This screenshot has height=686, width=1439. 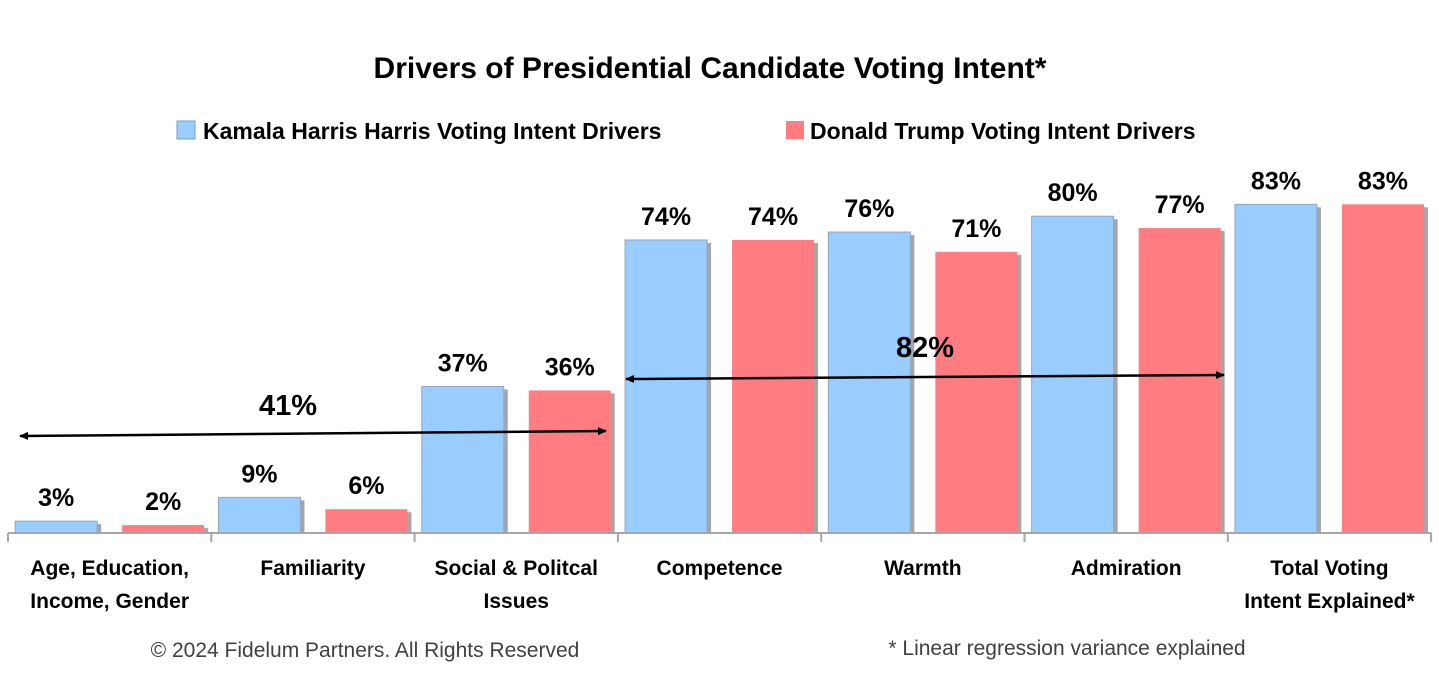 I want to click on value-label: 3%, so click(x=56, y=498).